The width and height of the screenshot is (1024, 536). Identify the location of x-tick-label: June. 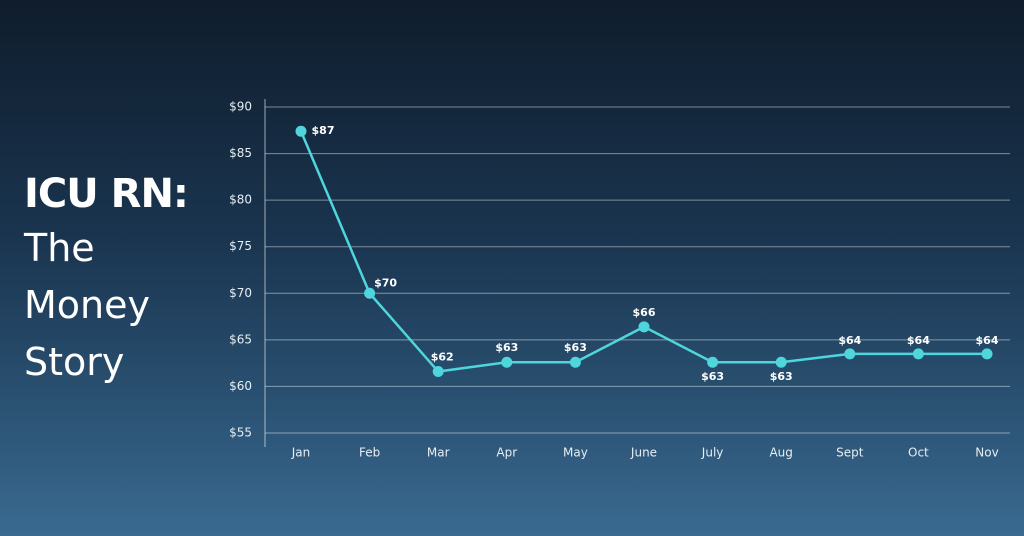
(643, 453).